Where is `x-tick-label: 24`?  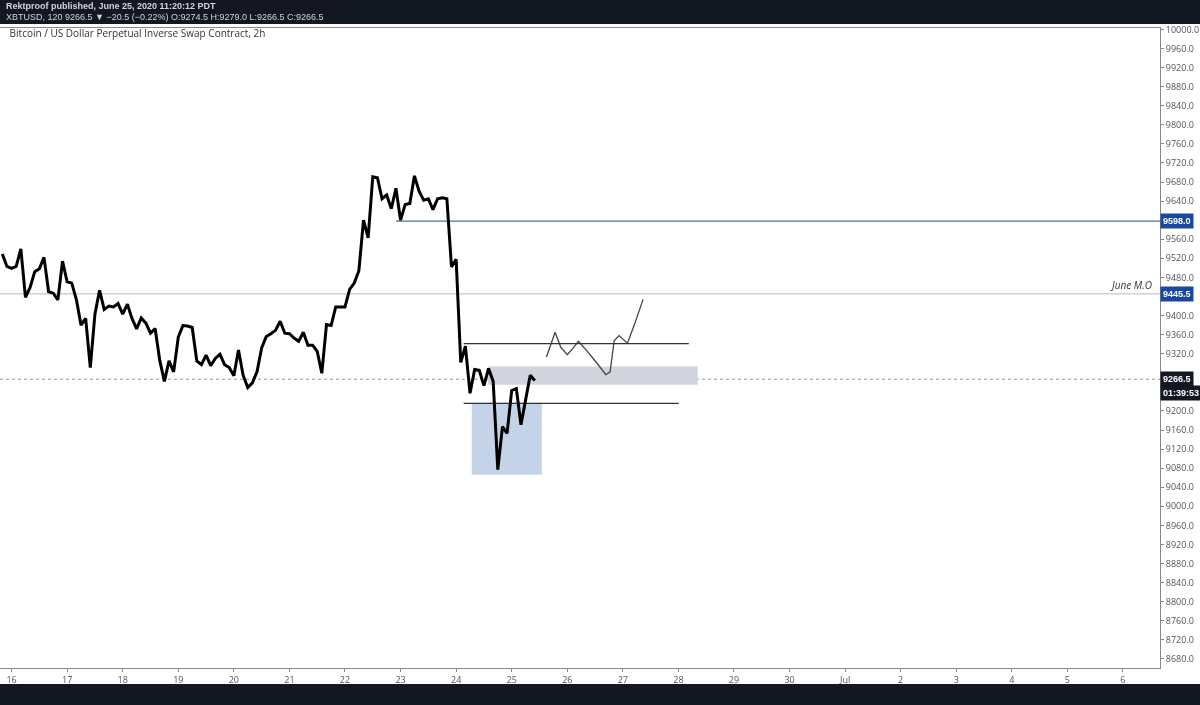 x-tick-label: 24 is located at coordinates (456, 679).